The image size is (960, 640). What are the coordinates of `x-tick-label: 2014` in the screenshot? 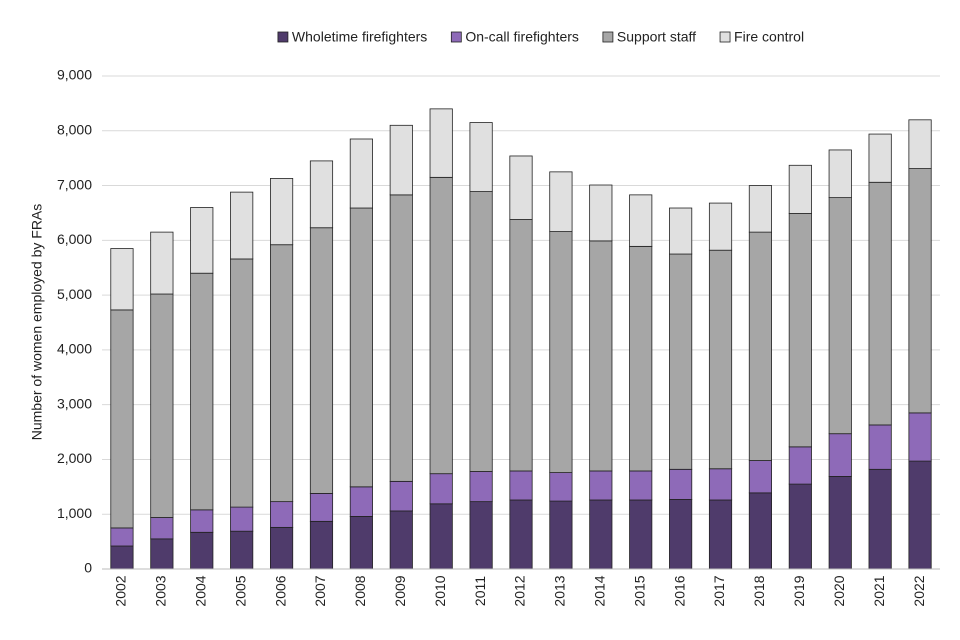 It's located at (600, 590).